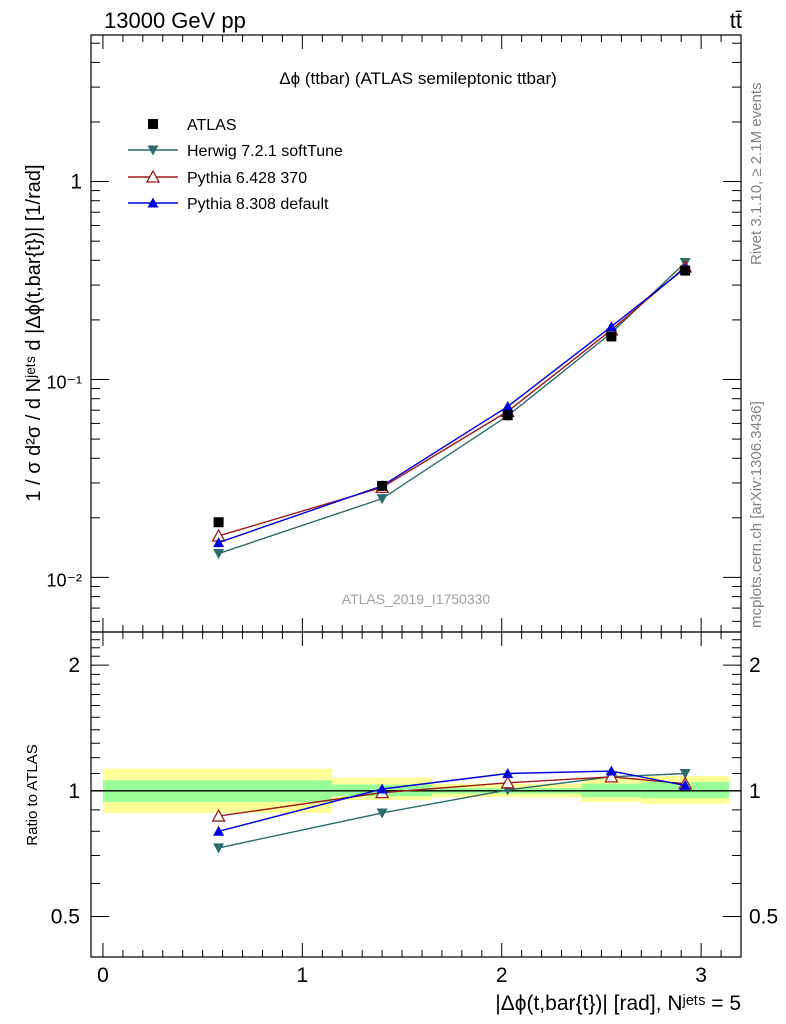 This screenshot has width=786, height=1024. What do you see at coordinates (65, 917) in the screenshot?
I see `ratio-tick-label-left-0: 0.5` at bounding box center [65, 917].